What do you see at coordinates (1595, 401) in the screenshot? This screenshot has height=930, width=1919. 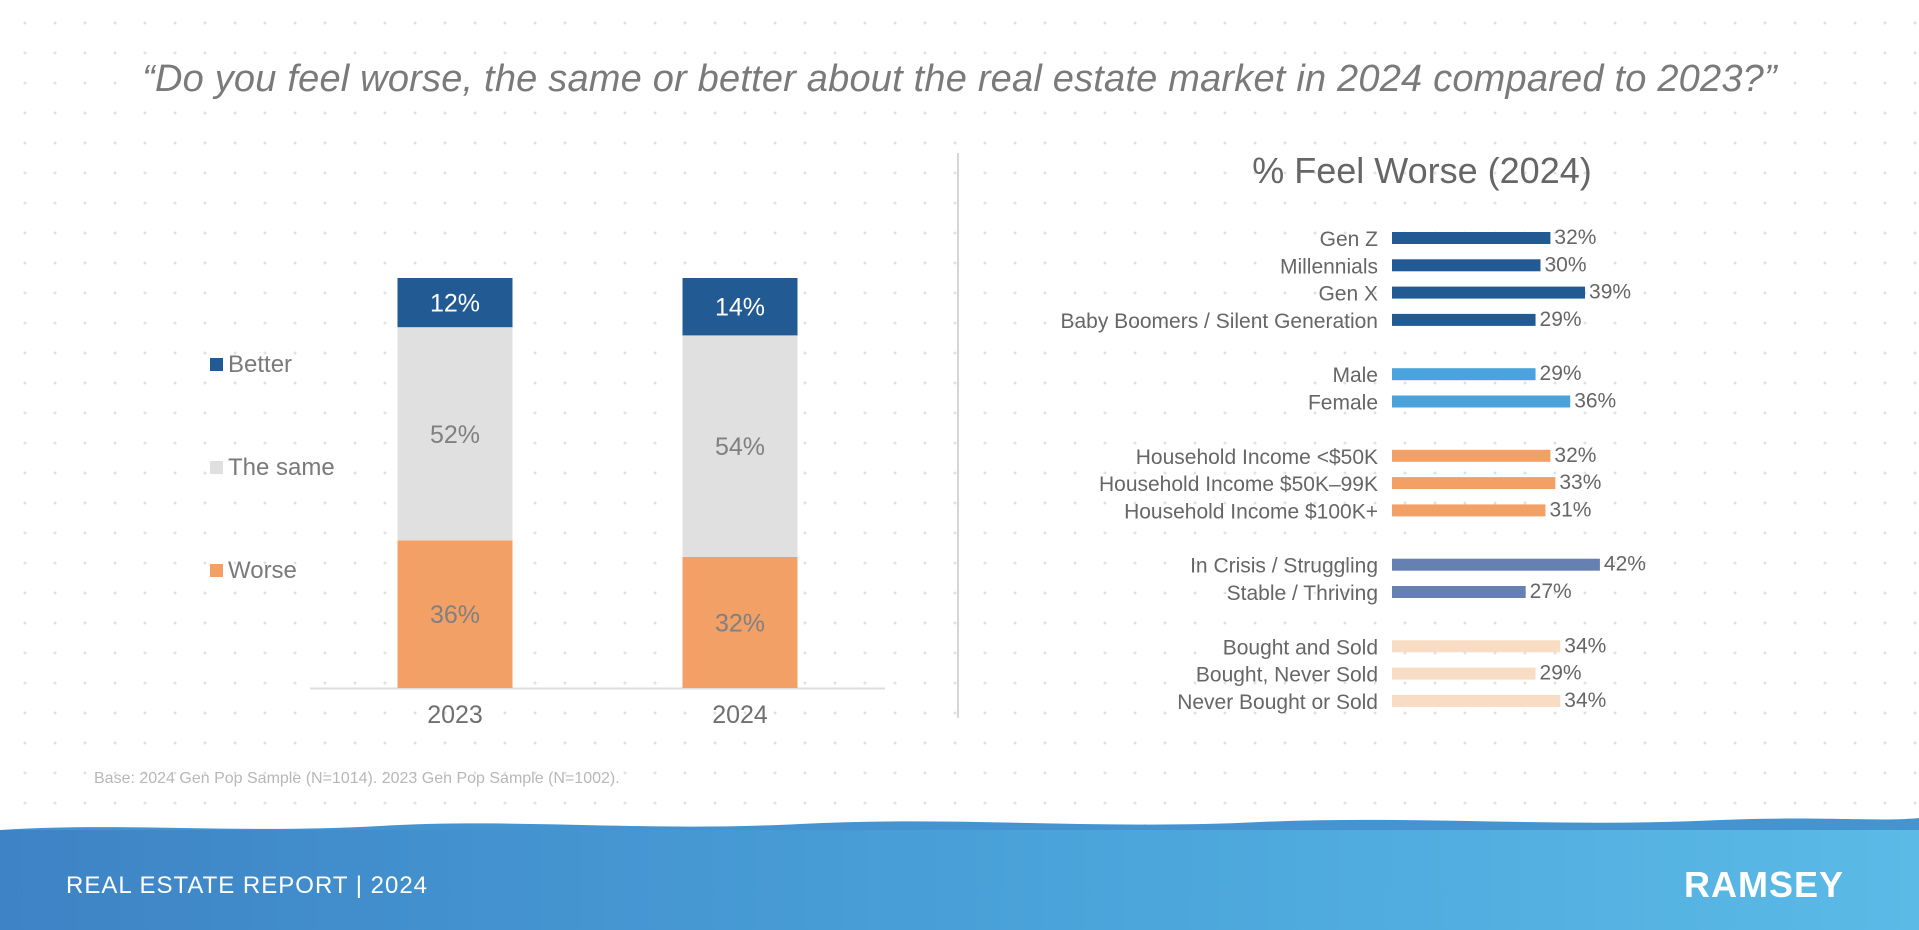 I see `value-label: 36%` at bounding box center [1595, 401].